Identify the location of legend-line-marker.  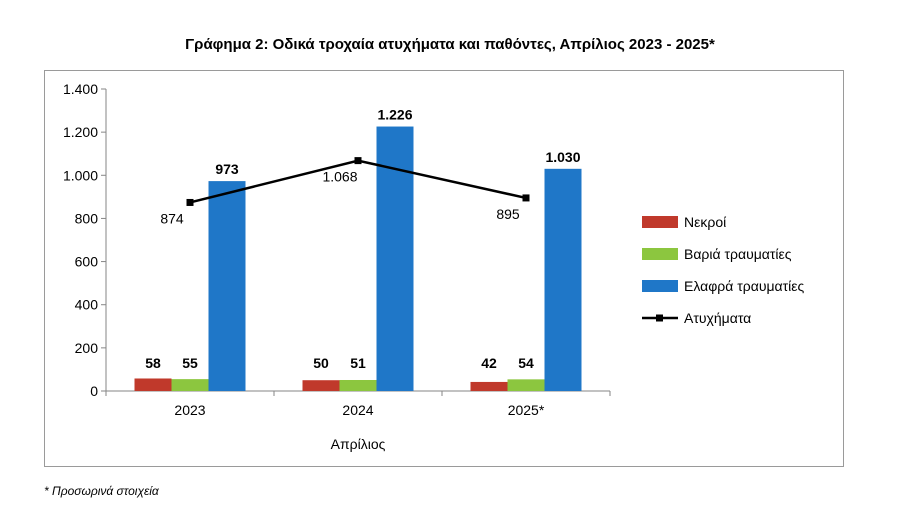
(659, 318).